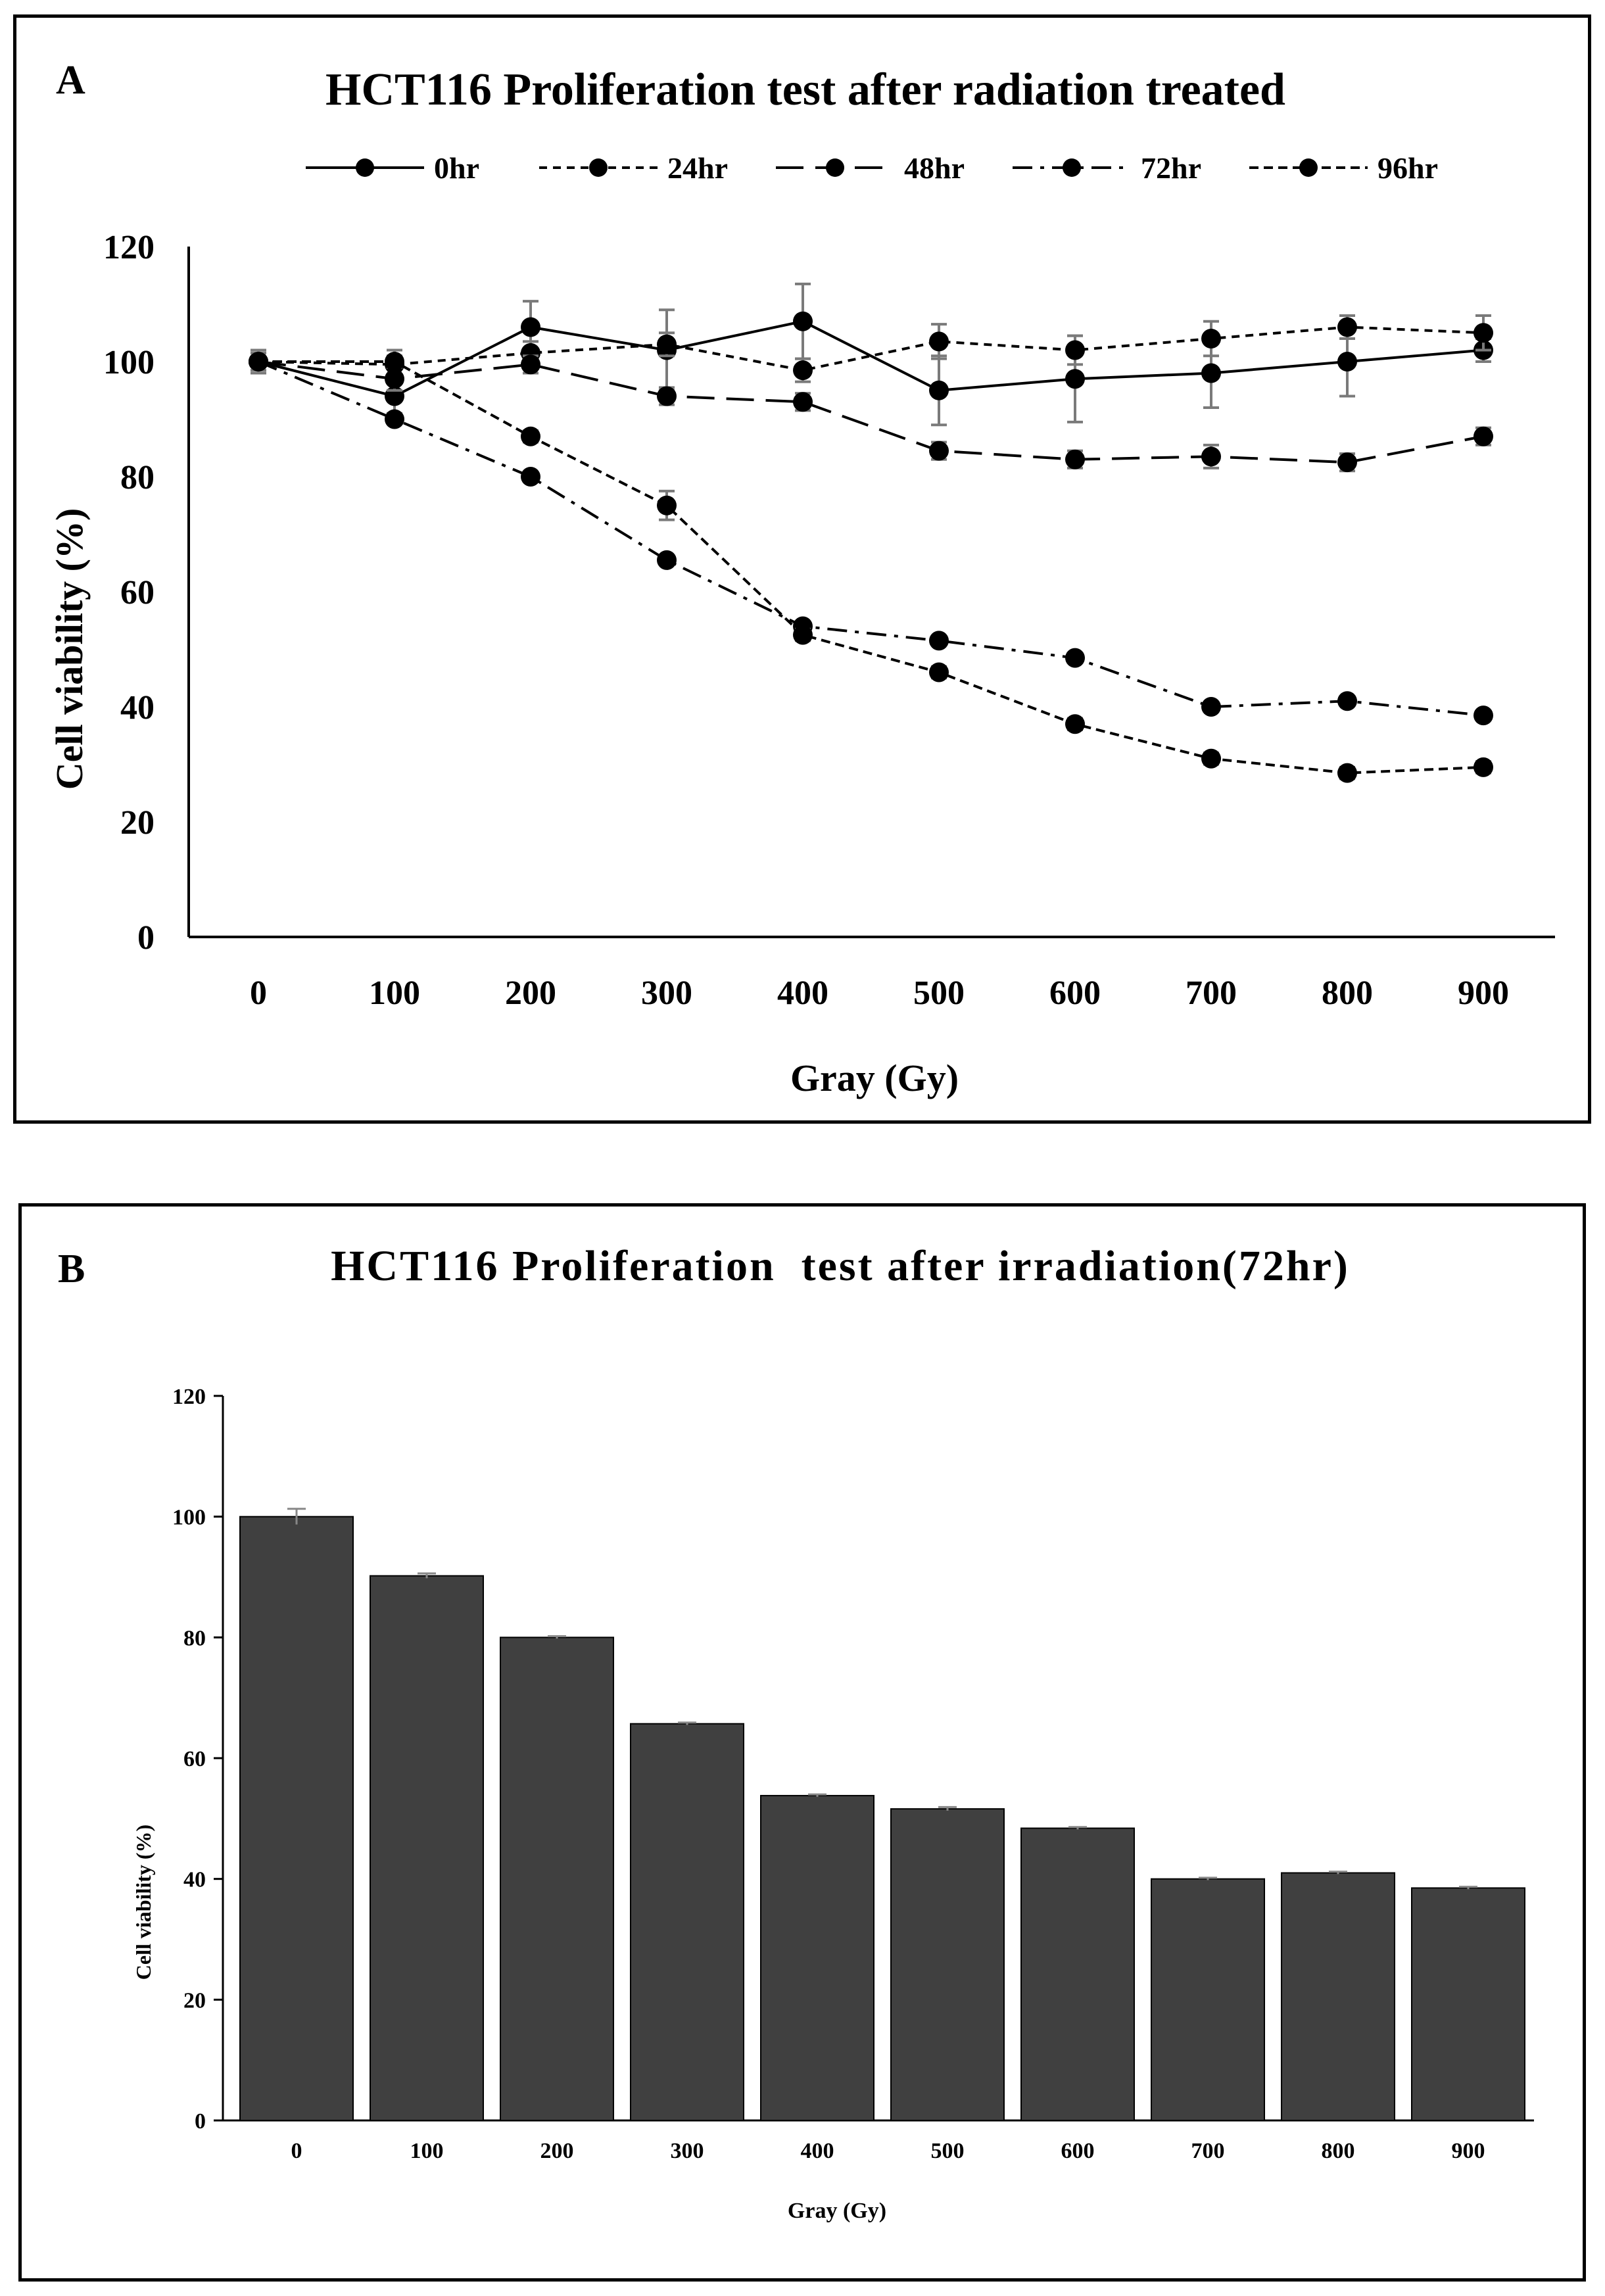 This screenshot has height=2296, width=1605. What do you see at coordinates (70, 649) in the screenshot?
I see `chart-a-y-axis-label: Cell viability (%)` at bounding box center [70, 649].